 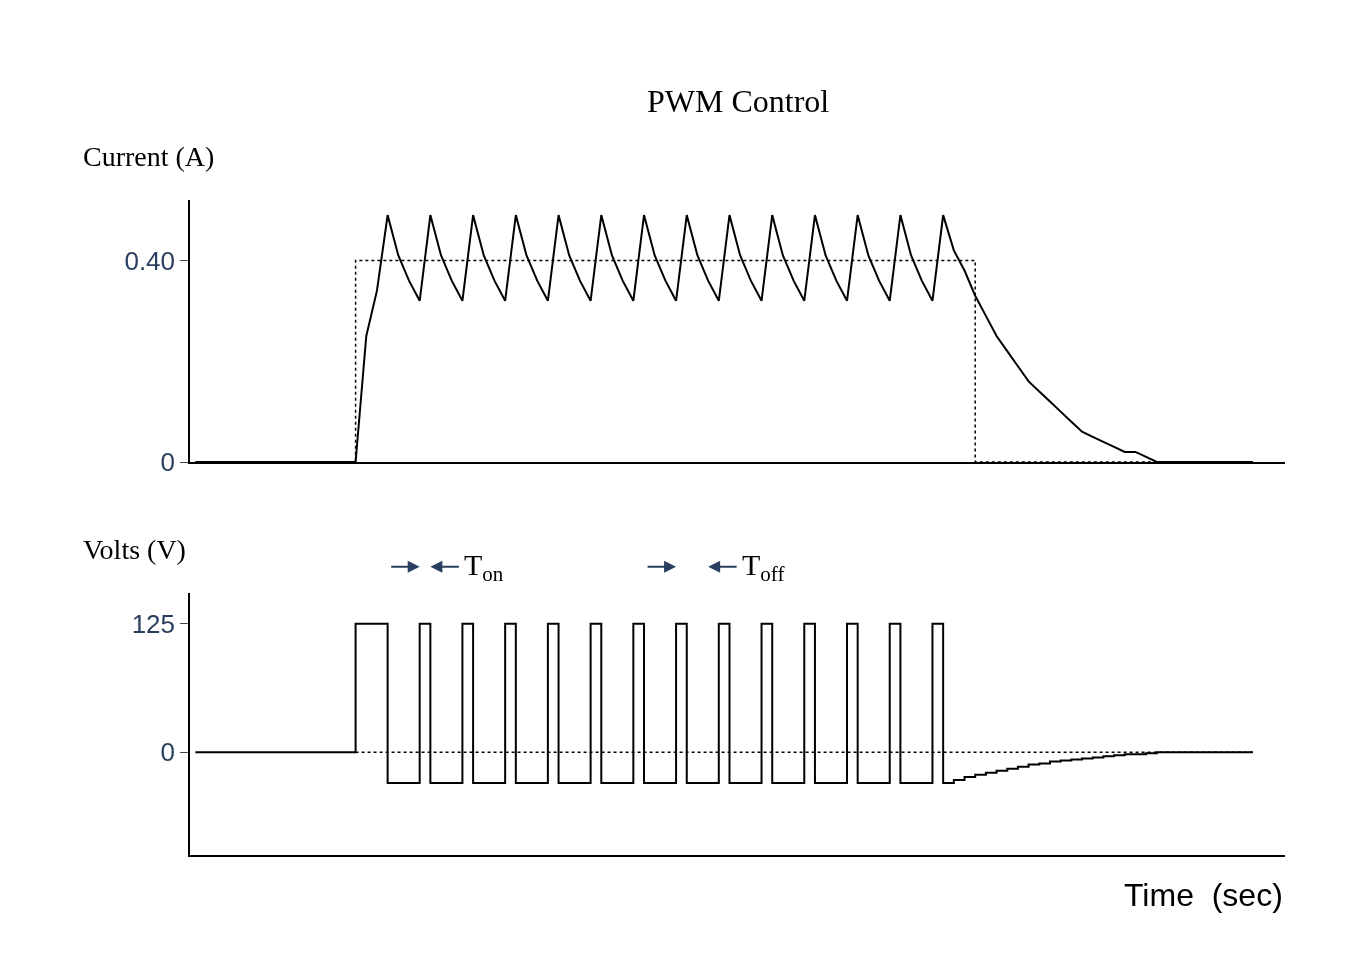 What do you see at coordinates (763, 567) in the screenshot?
I see `text: T$_{off}$` at bounding box center [763, 567].